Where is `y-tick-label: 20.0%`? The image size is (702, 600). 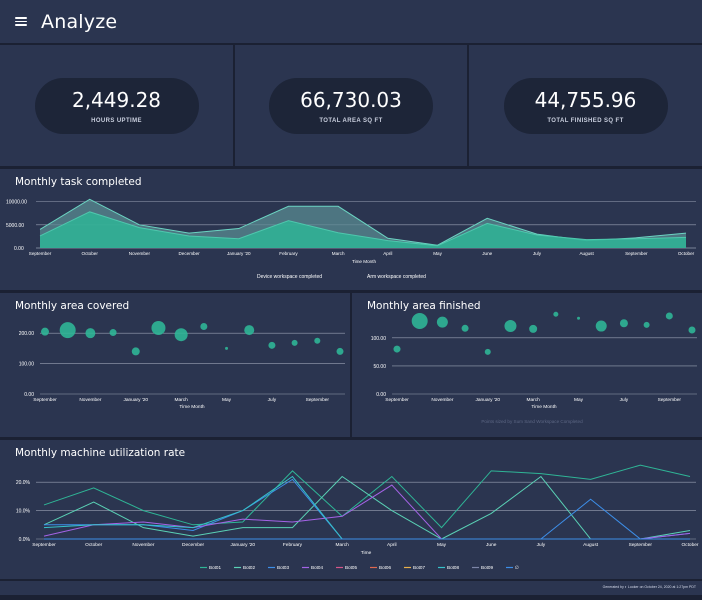 y-tick-label: 20.0% is located at coordinates (23, 483).